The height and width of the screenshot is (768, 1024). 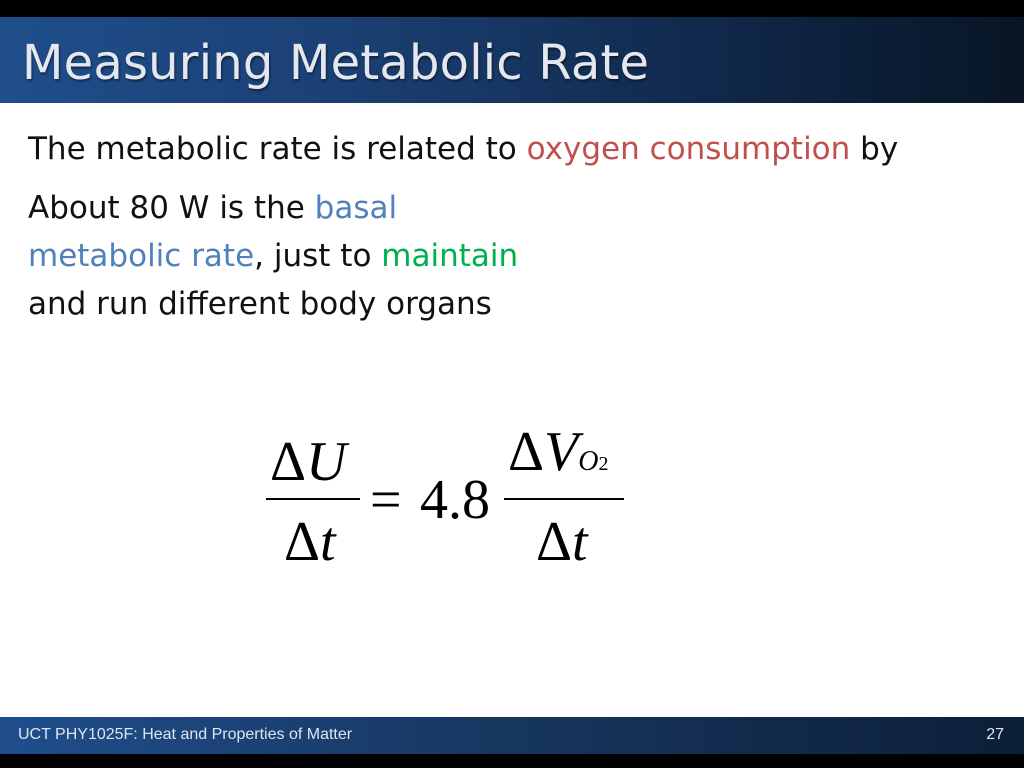 I want to click on rhs-den-delta: Δ, so click(x=554, y=542).